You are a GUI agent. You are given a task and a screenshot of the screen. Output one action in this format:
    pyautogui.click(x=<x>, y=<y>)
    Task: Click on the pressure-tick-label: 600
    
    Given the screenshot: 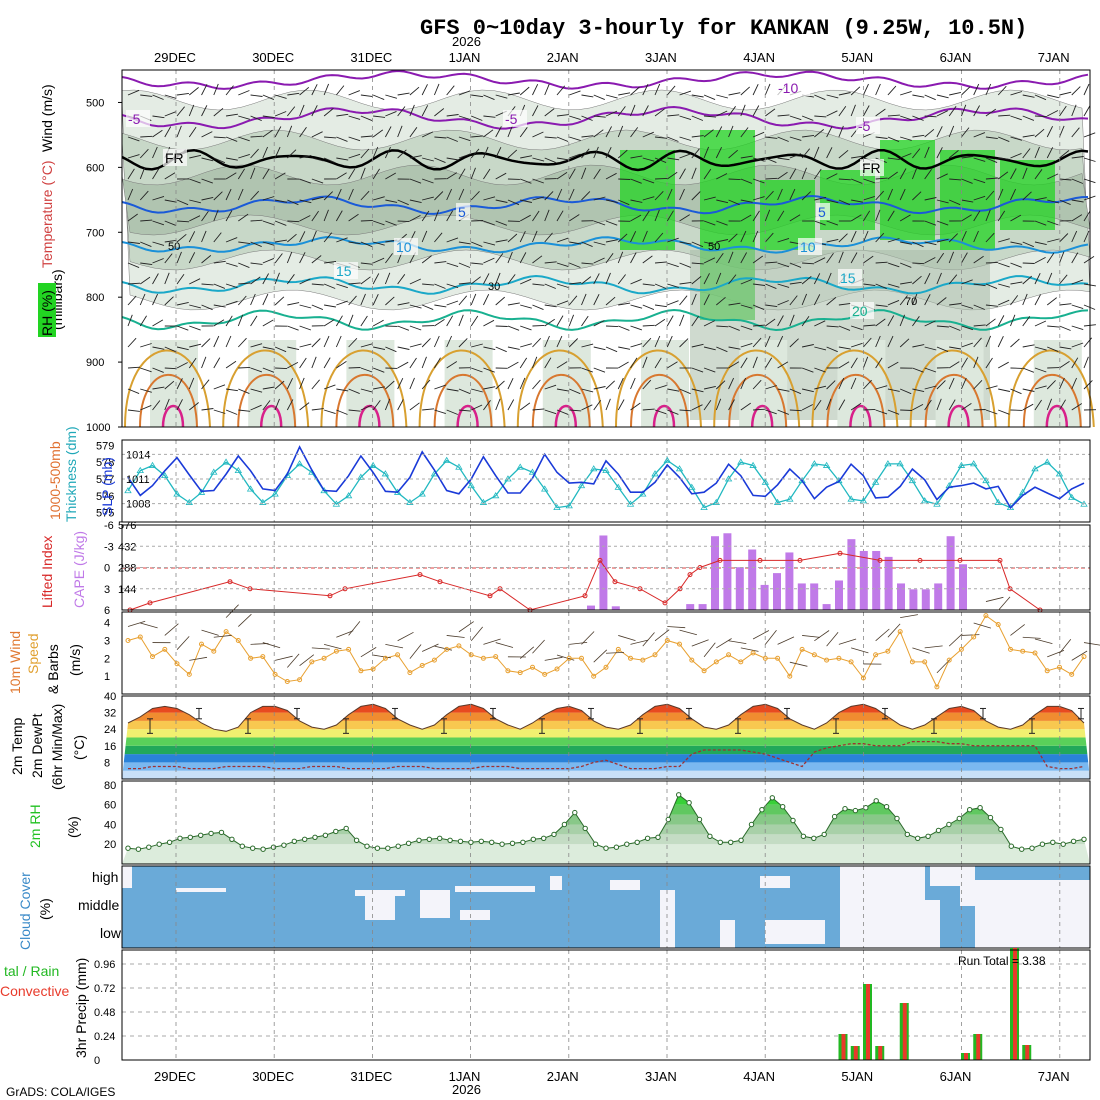 What is the action you would take?
    pyautogui.click(x=95, y=168)
    